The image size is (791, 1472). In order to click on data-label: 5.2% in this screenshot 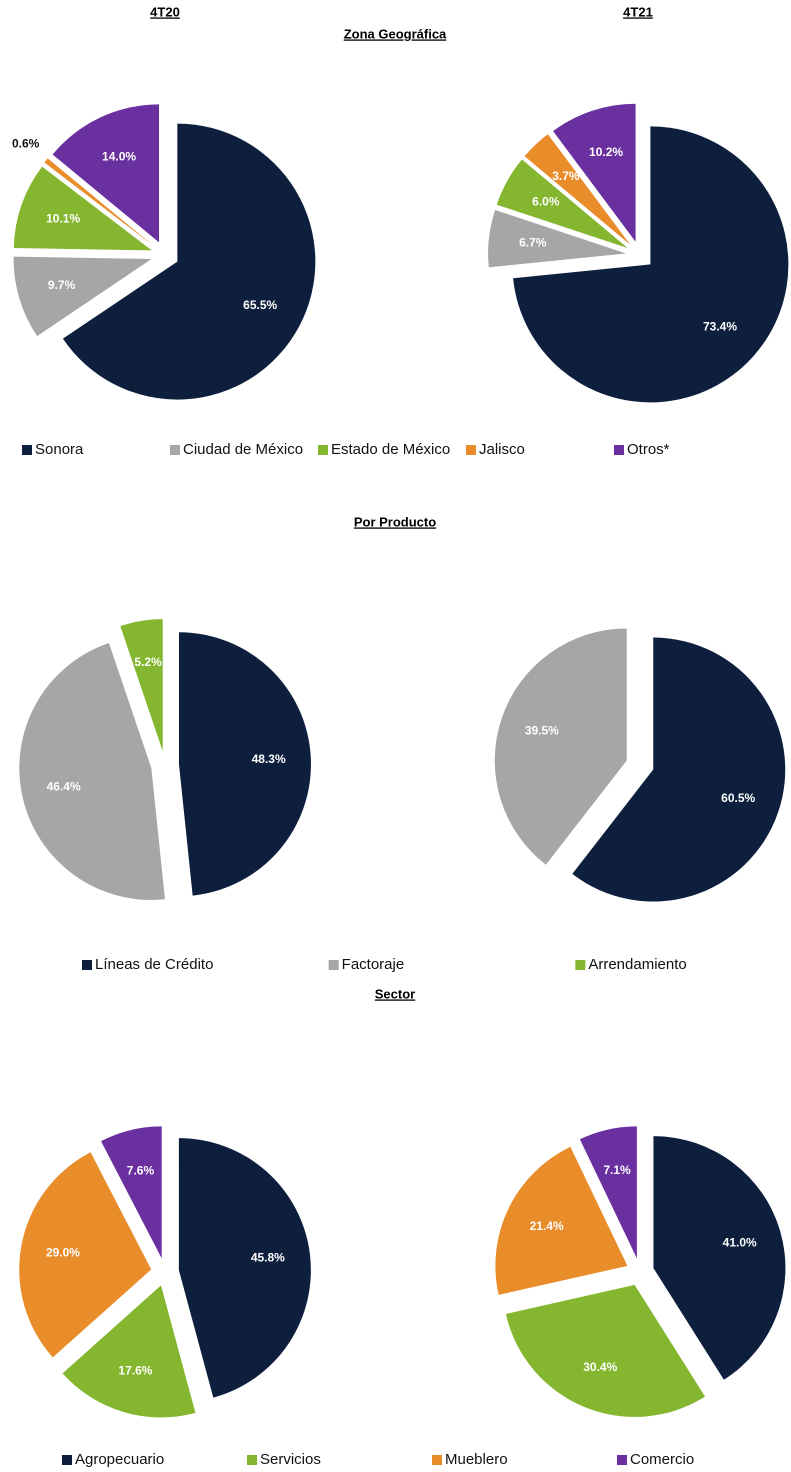, I will do `click(148, 662)`.